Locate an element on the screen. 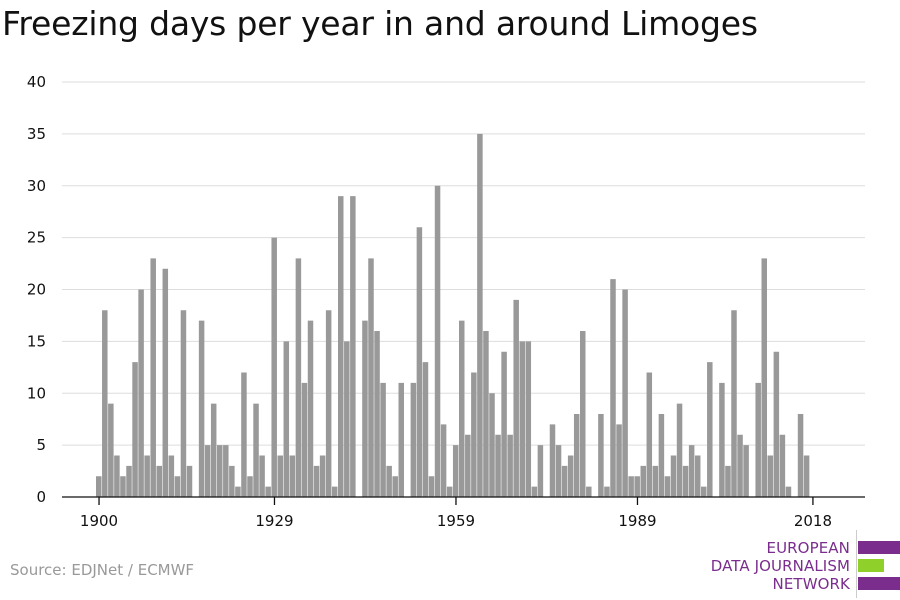  y-tick-label: 30 is located at coordinates (36, 186).